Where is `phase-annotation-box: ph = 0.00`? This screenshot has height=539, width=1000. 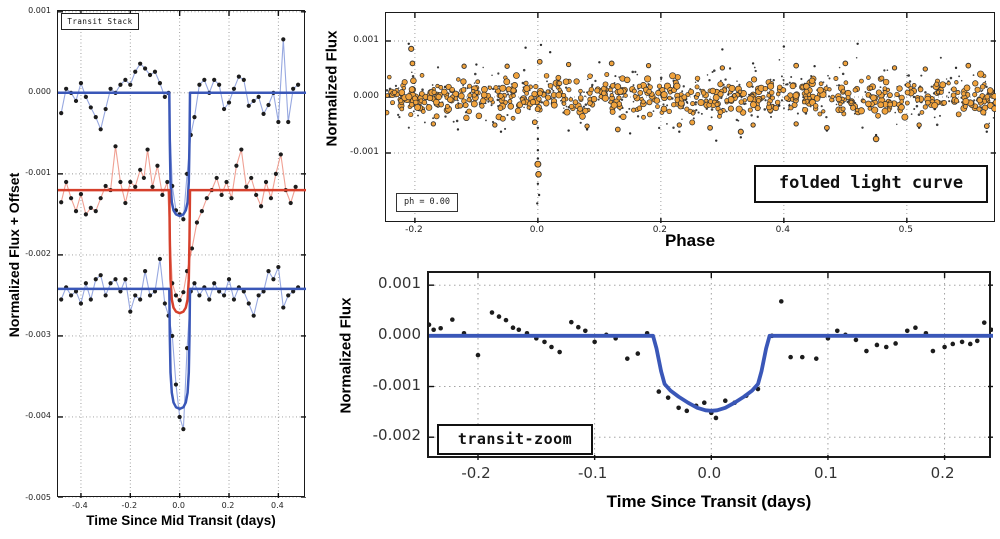 phase-annotation-box: ph = 0.00 is located at coordinates (427, 202).